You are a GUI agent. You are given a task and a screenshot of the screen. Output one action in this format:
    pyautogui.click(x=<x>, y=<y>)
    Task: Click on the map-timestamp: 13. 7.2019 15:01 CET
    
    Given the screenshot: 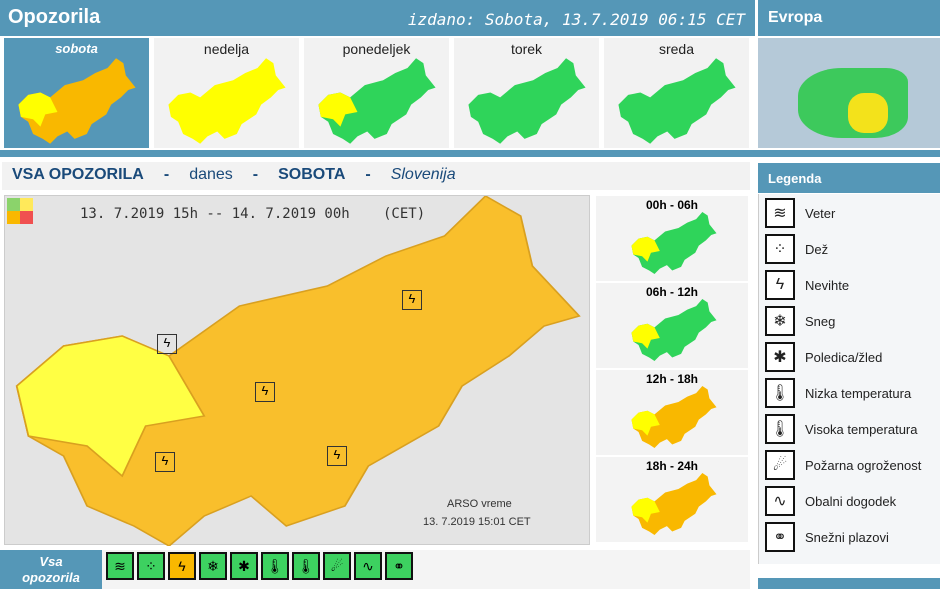 What is the action you would take?
    pyautogui.click(x=477, y=522)
    